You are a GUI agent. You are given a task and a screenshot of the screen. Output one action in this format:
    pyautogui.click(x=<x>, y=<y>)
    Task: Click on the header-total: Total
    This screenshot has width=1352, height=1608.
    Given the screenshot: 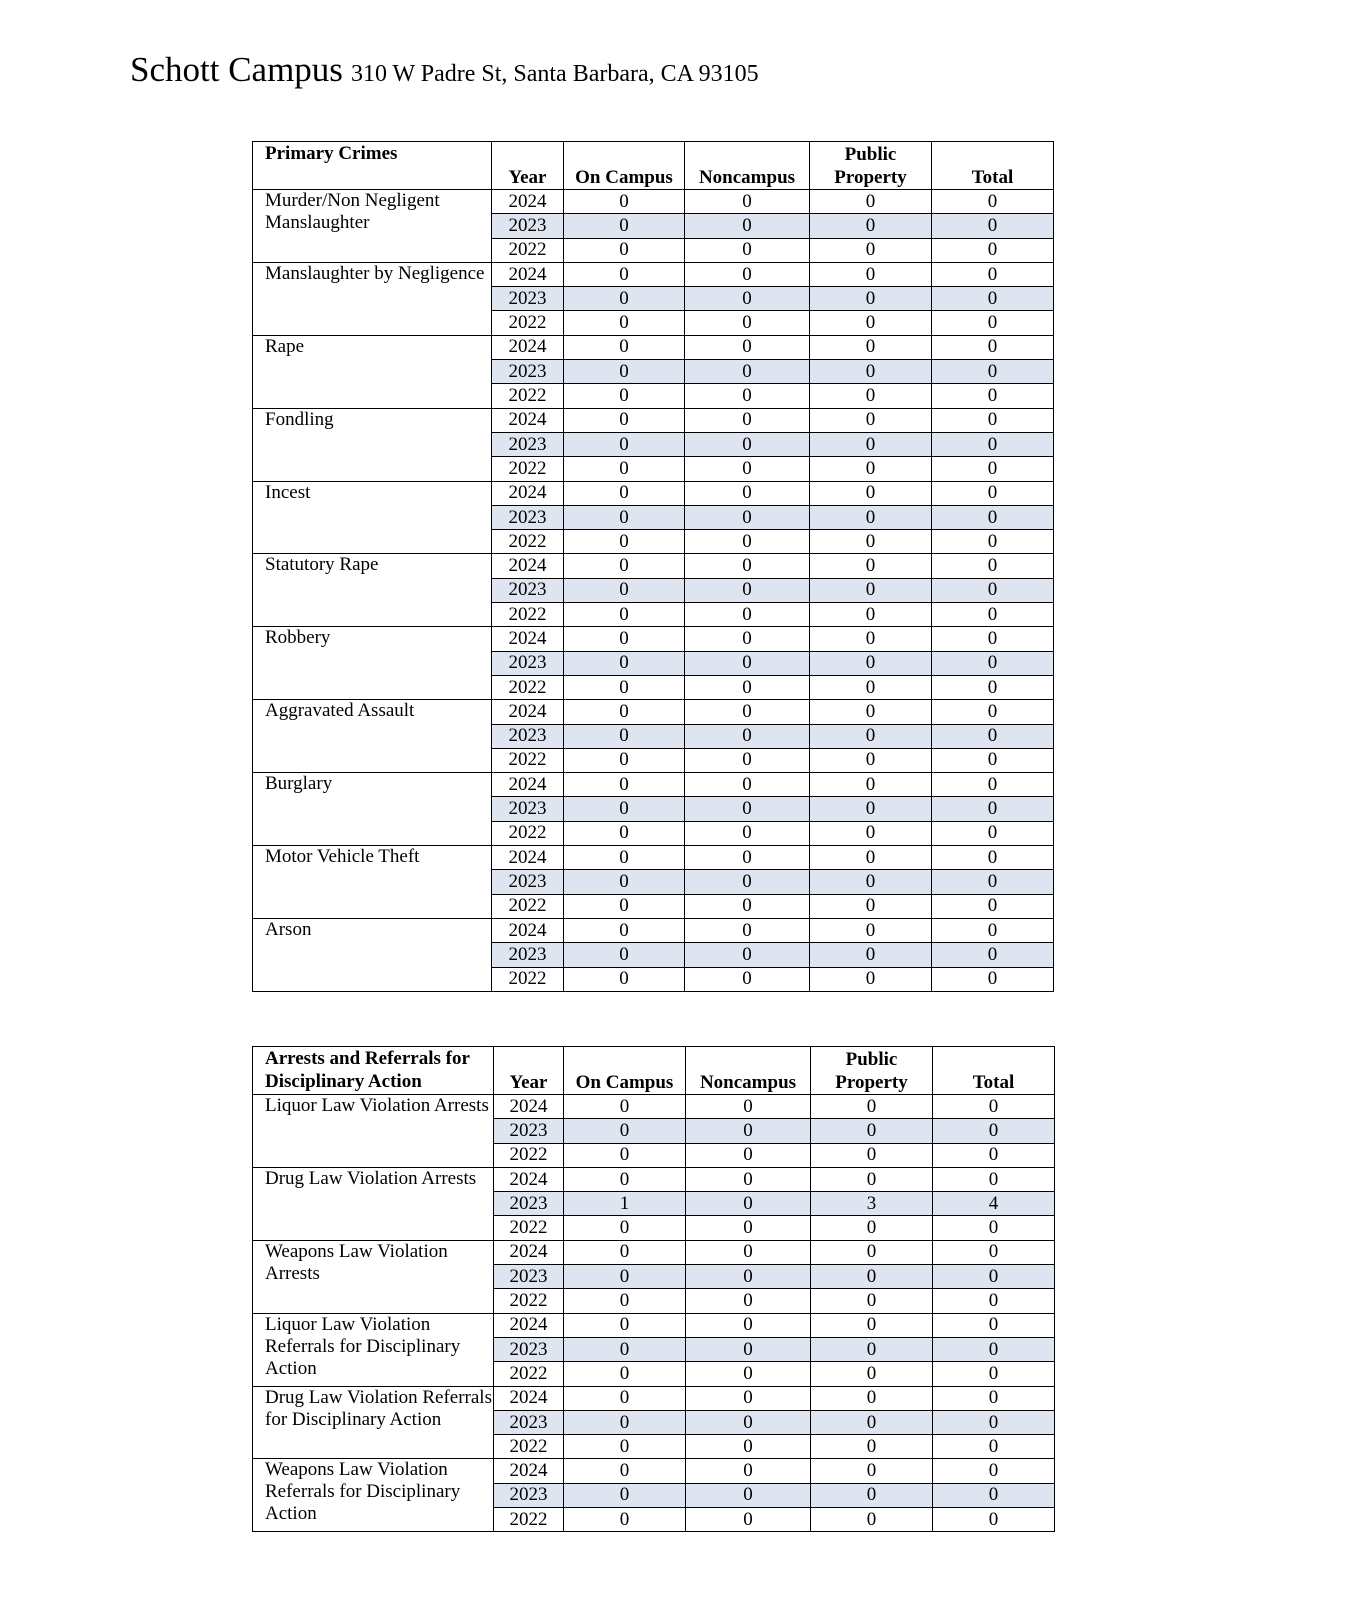 What is the action you would take?
    pyautogui.click(x=992, y=165)
    